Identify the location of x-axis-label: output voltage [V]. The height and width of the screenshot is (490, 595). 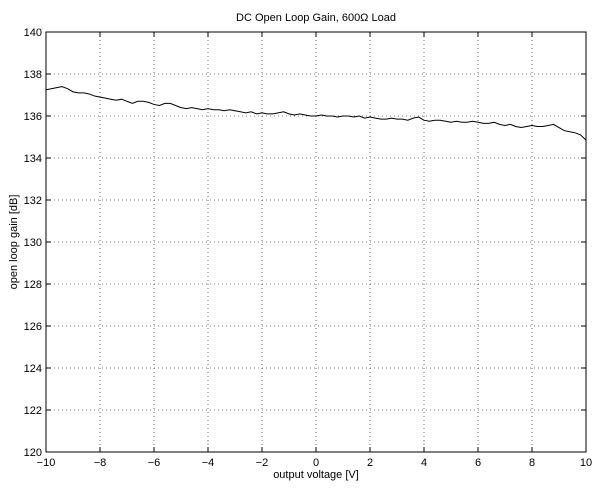
(316, 475).